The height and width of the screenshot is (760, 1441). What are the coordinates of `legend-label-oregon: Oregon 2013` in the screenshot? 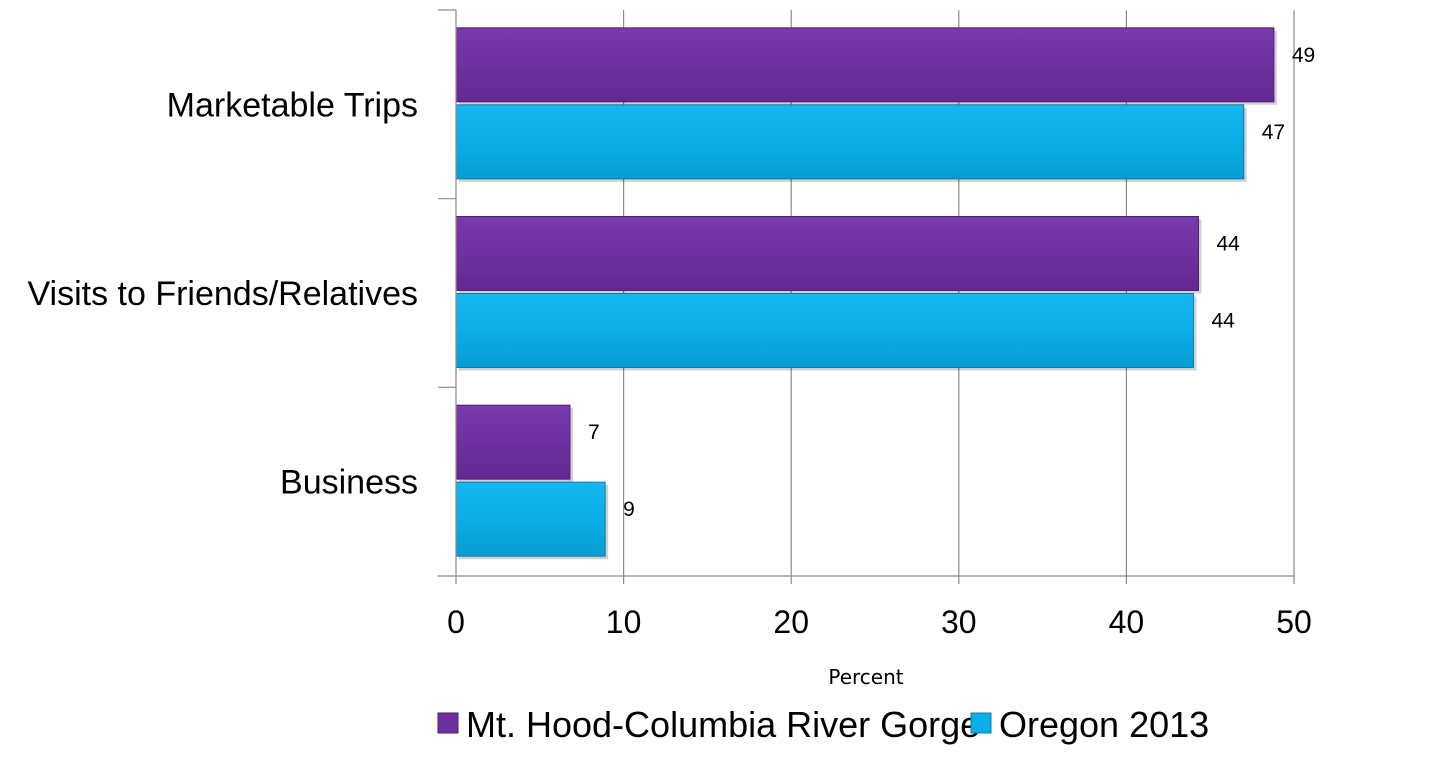 It's located at (1104, 724).